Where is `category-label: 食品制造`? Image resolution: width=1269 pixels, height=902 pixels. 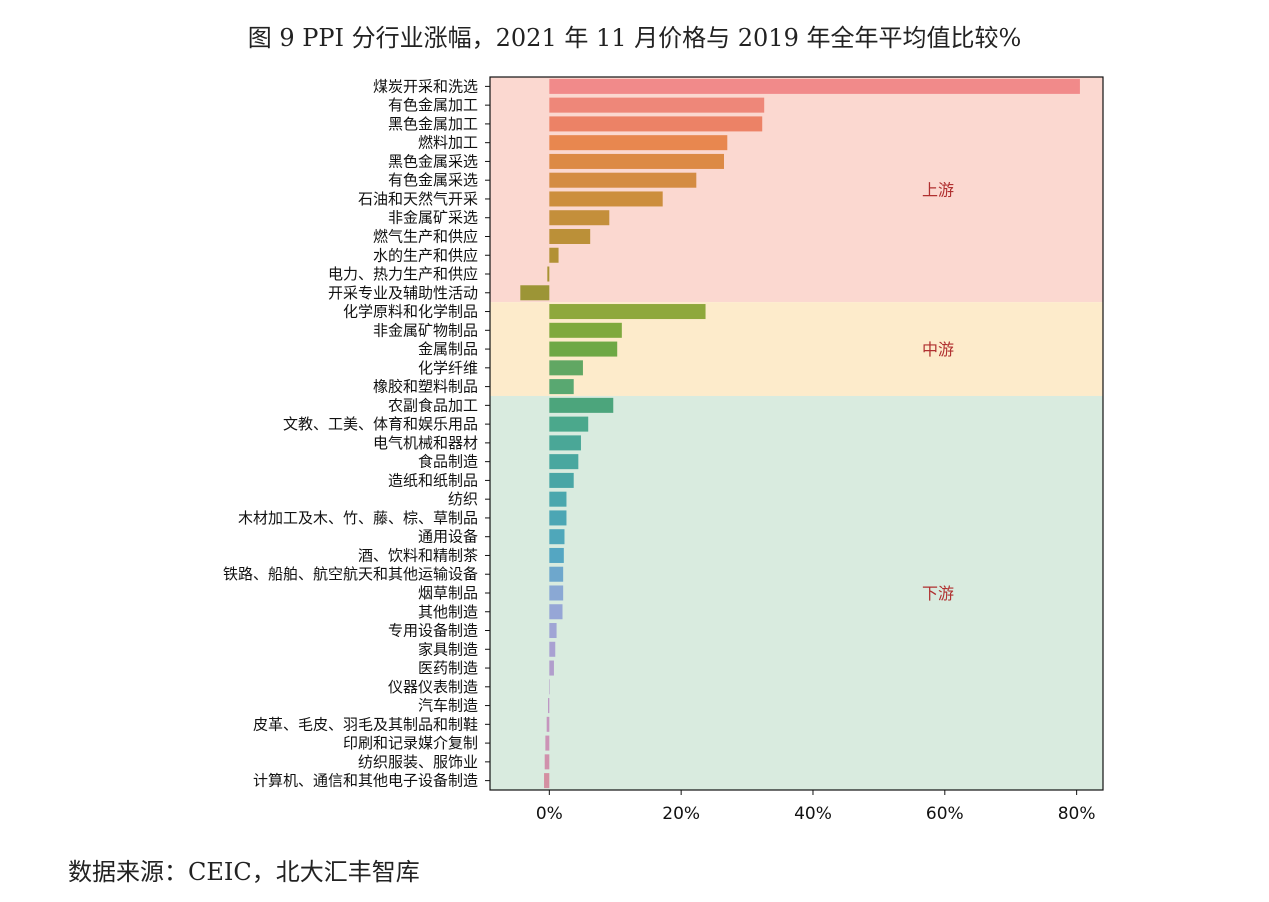 category-label: 食品制造 is located at coordinates (448, 462).